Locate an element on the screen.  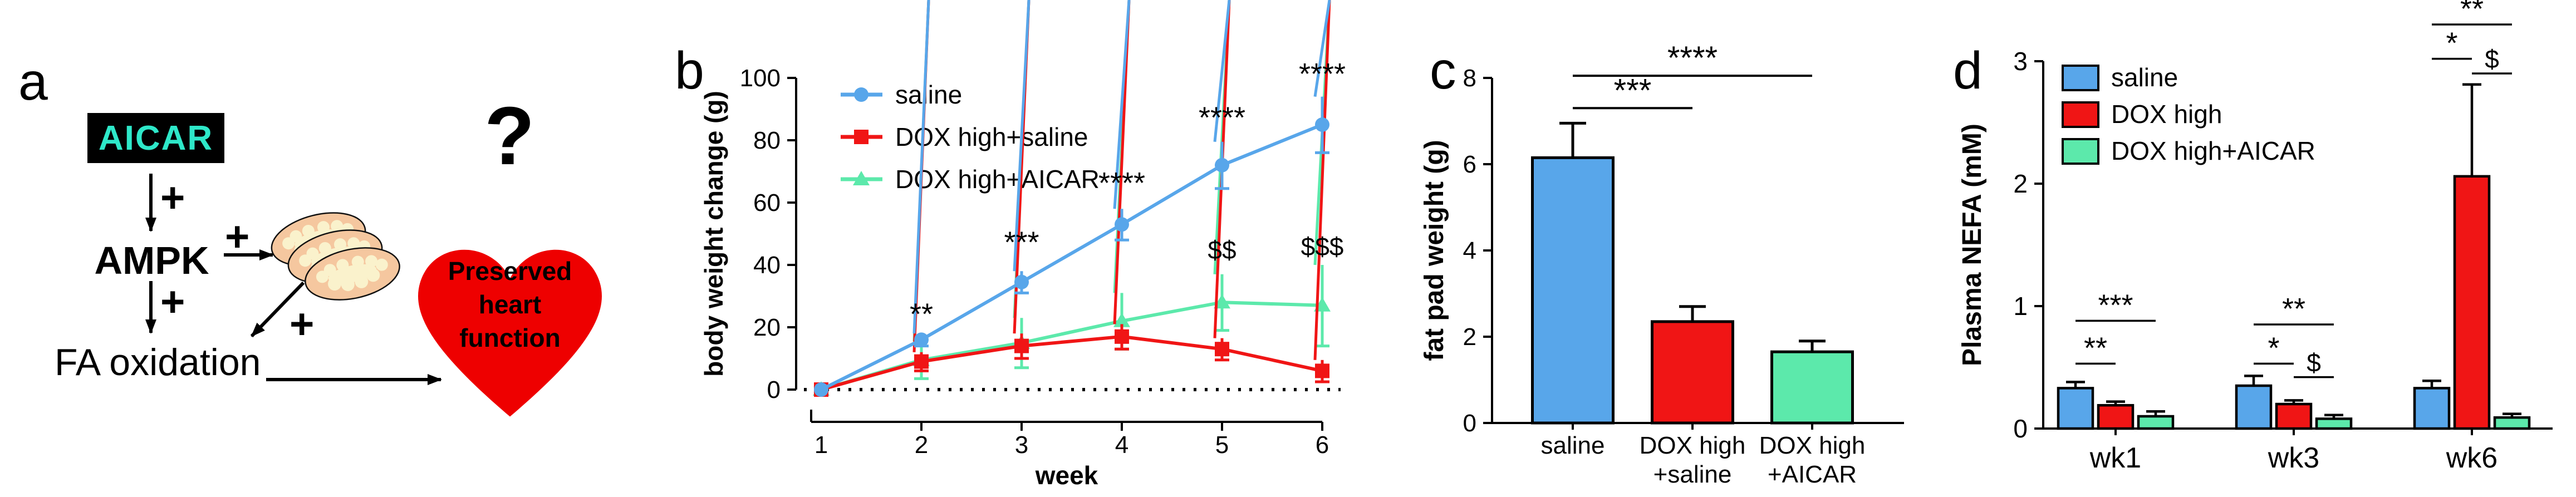
legend: saline DOX high DOX high+AICAR is located at coordinates (2188, 114).